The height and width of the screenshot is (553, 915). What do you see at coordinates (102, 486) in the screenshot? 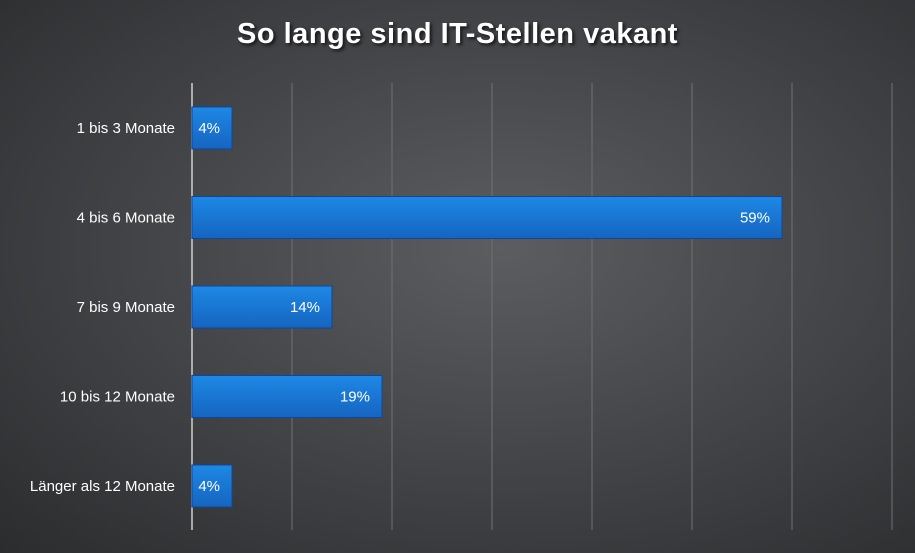
I see `category-label: Länger als 12 Monate` at bounding box center [102, 486].